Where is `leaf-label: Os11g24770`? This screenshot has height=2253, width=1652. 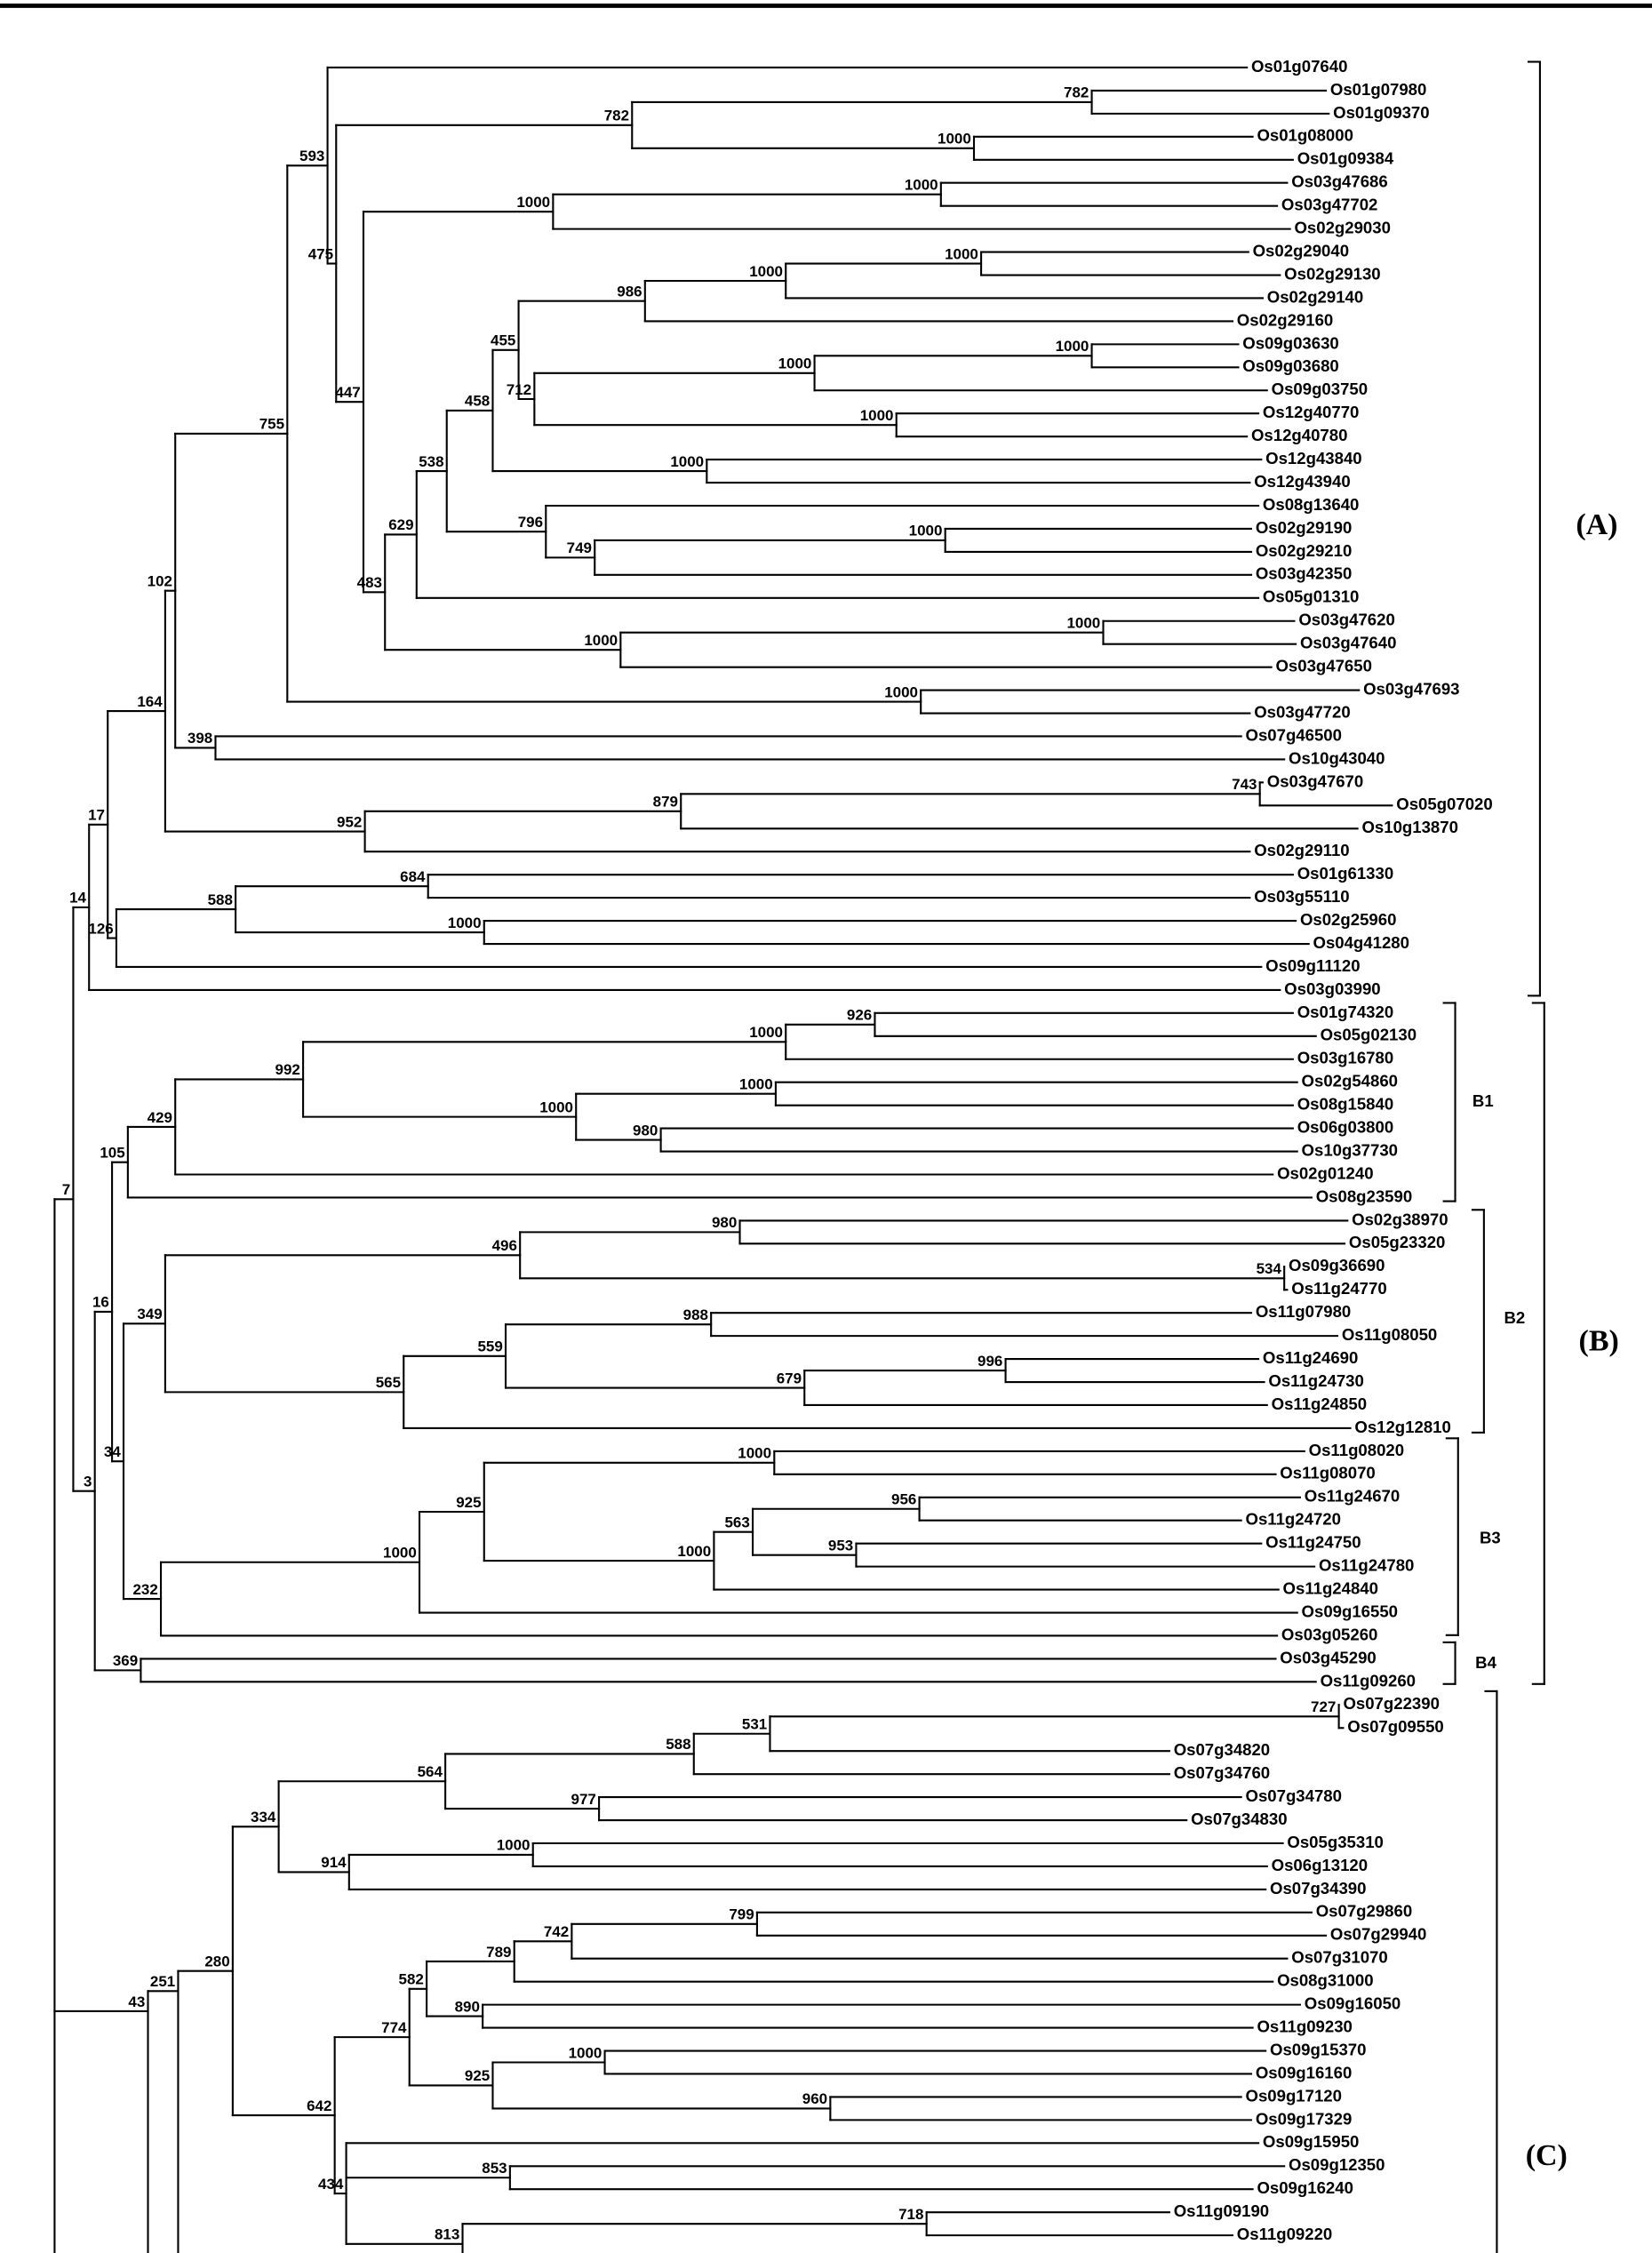
leaf-label: Os11g24770 is located at coordinates (1338, 1289).